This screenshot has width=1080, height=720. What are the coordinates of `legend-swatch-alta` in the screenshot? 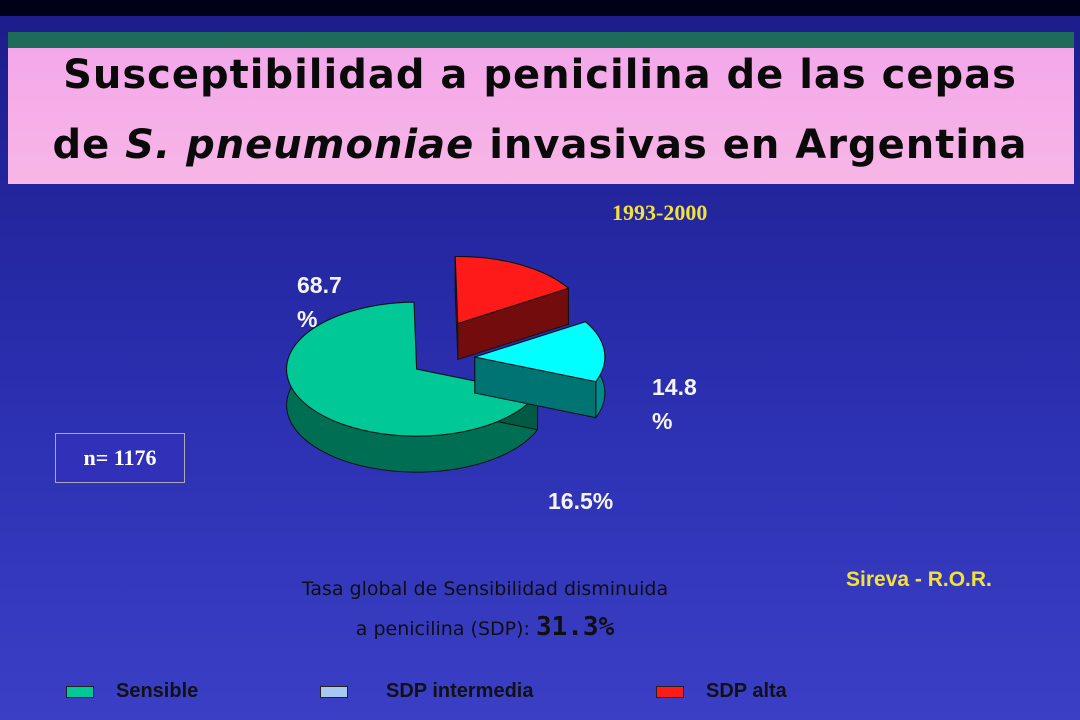 It's located at (670, 692).